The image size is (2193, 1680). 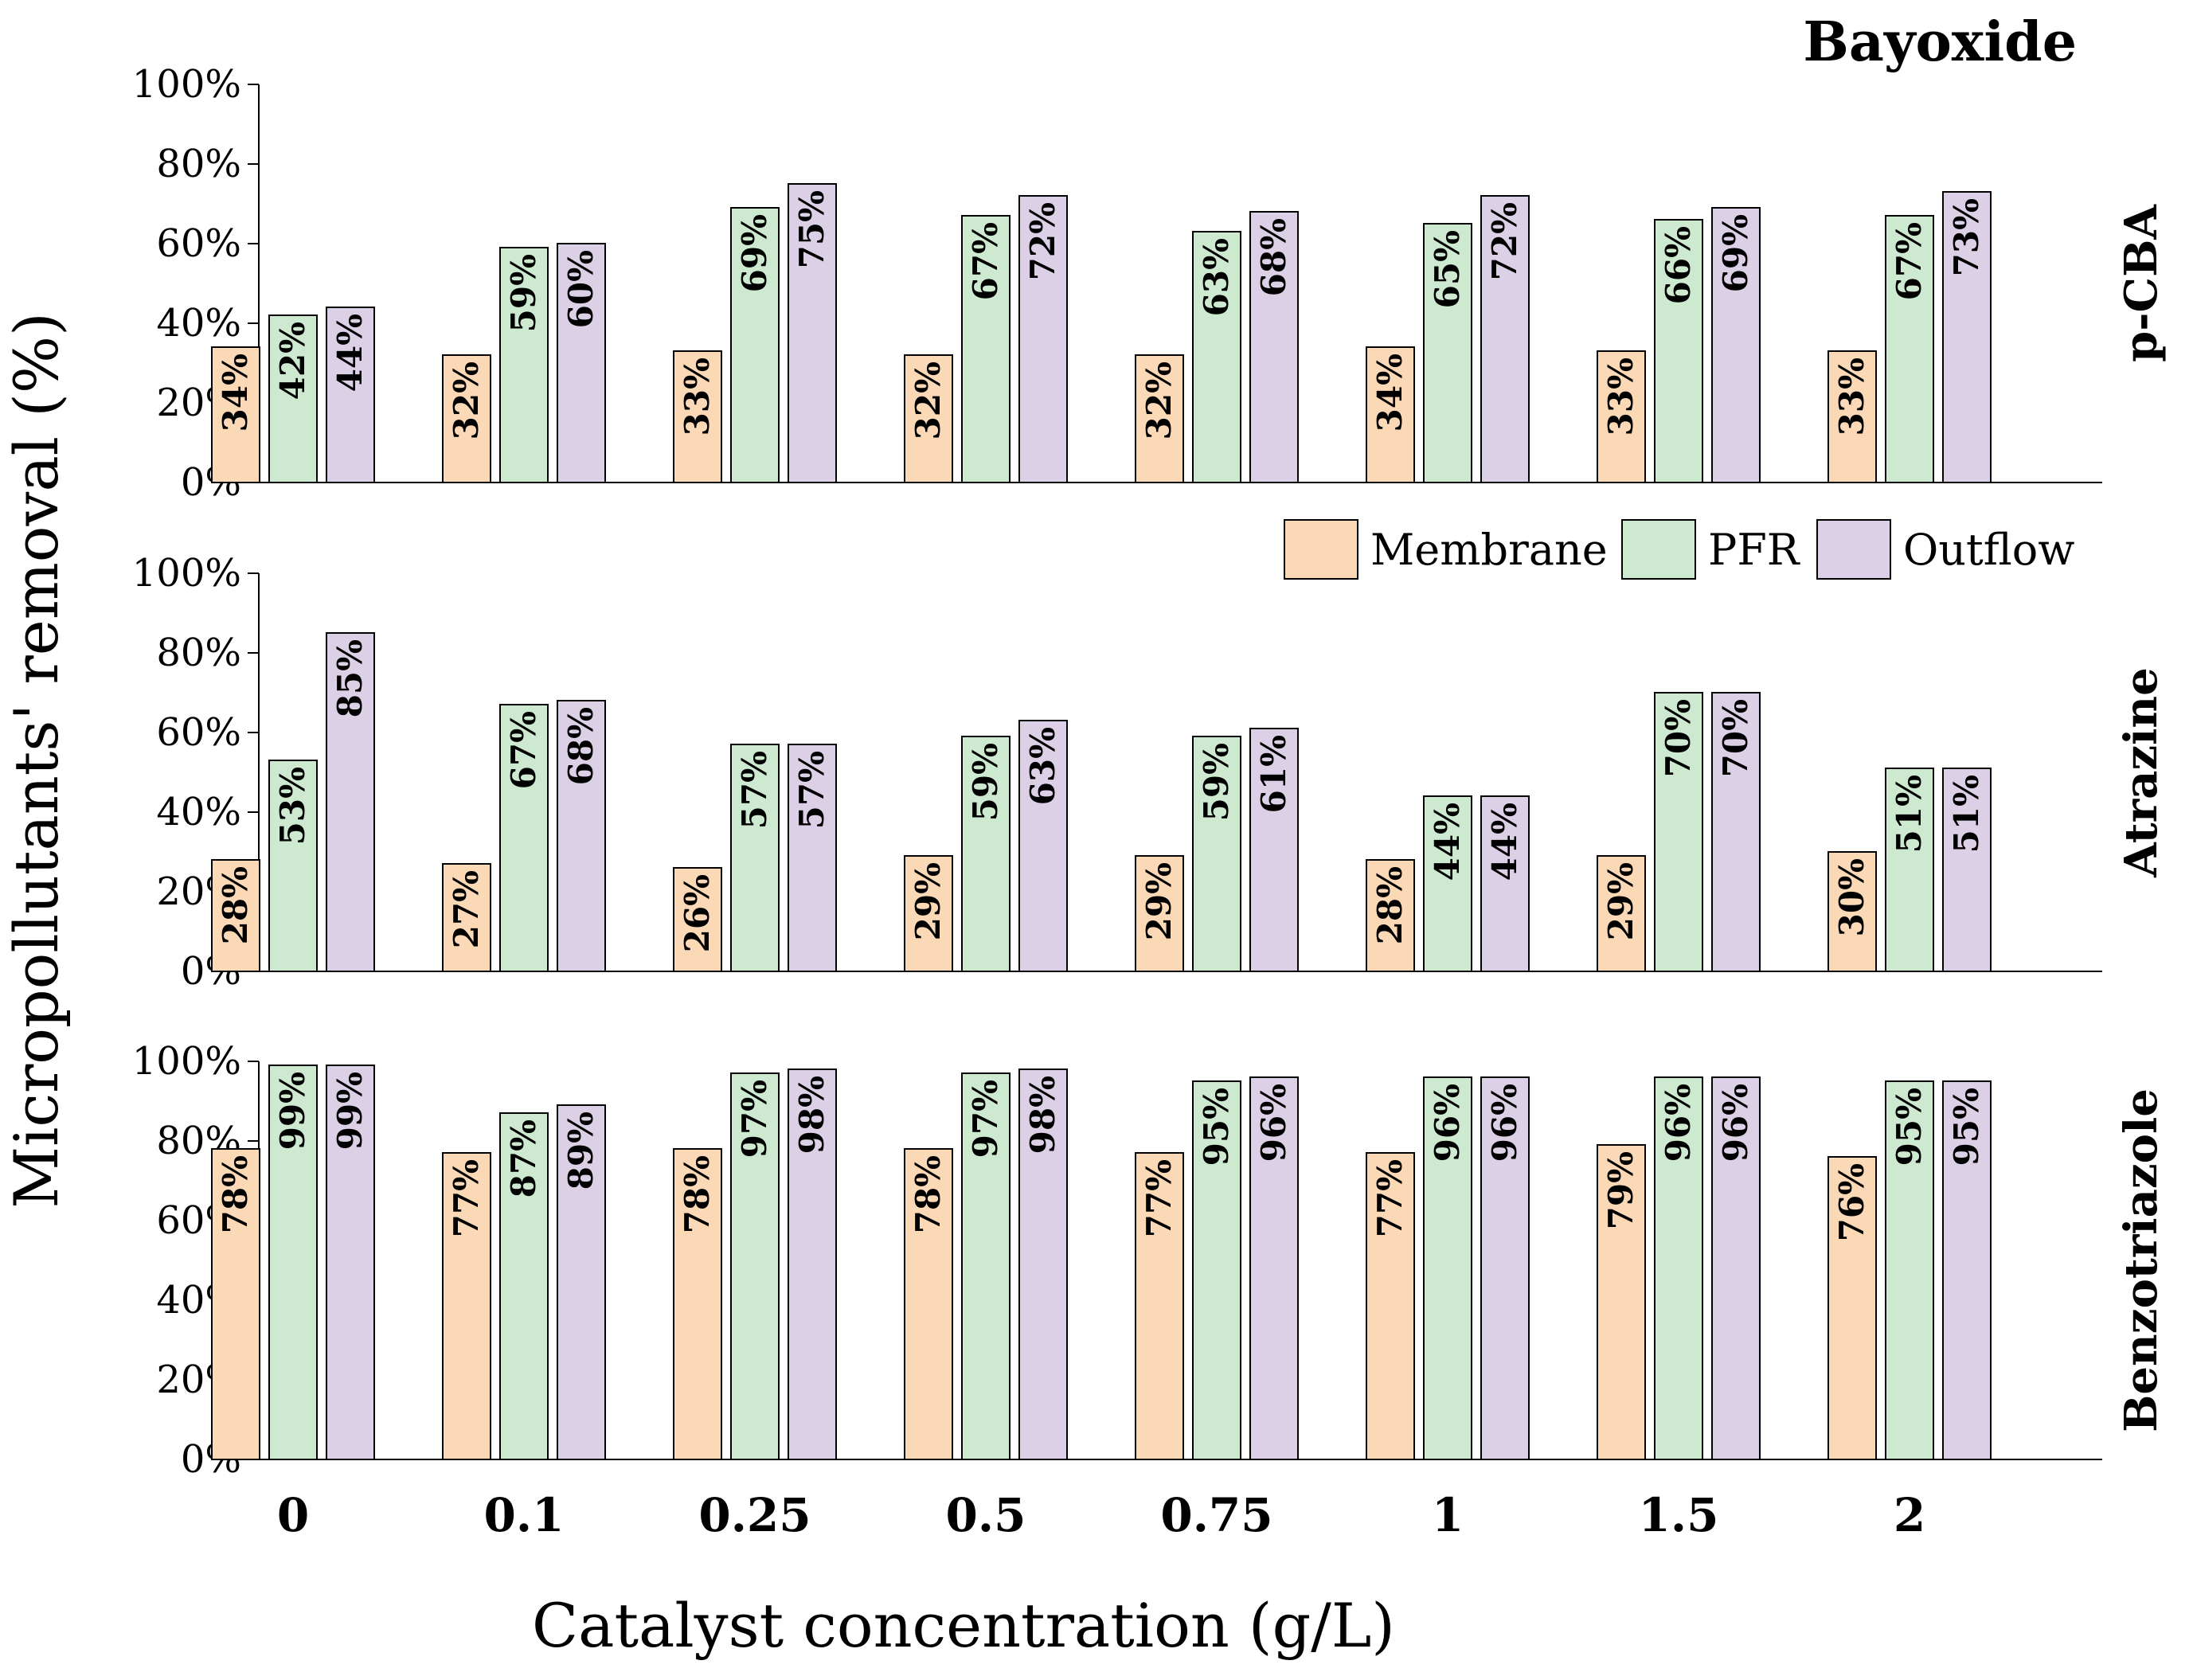 What do you see at coordinates (1910, 1515) in the screenshot?
I see `x-category-label: 2` at bounding box center [1910, 1515].